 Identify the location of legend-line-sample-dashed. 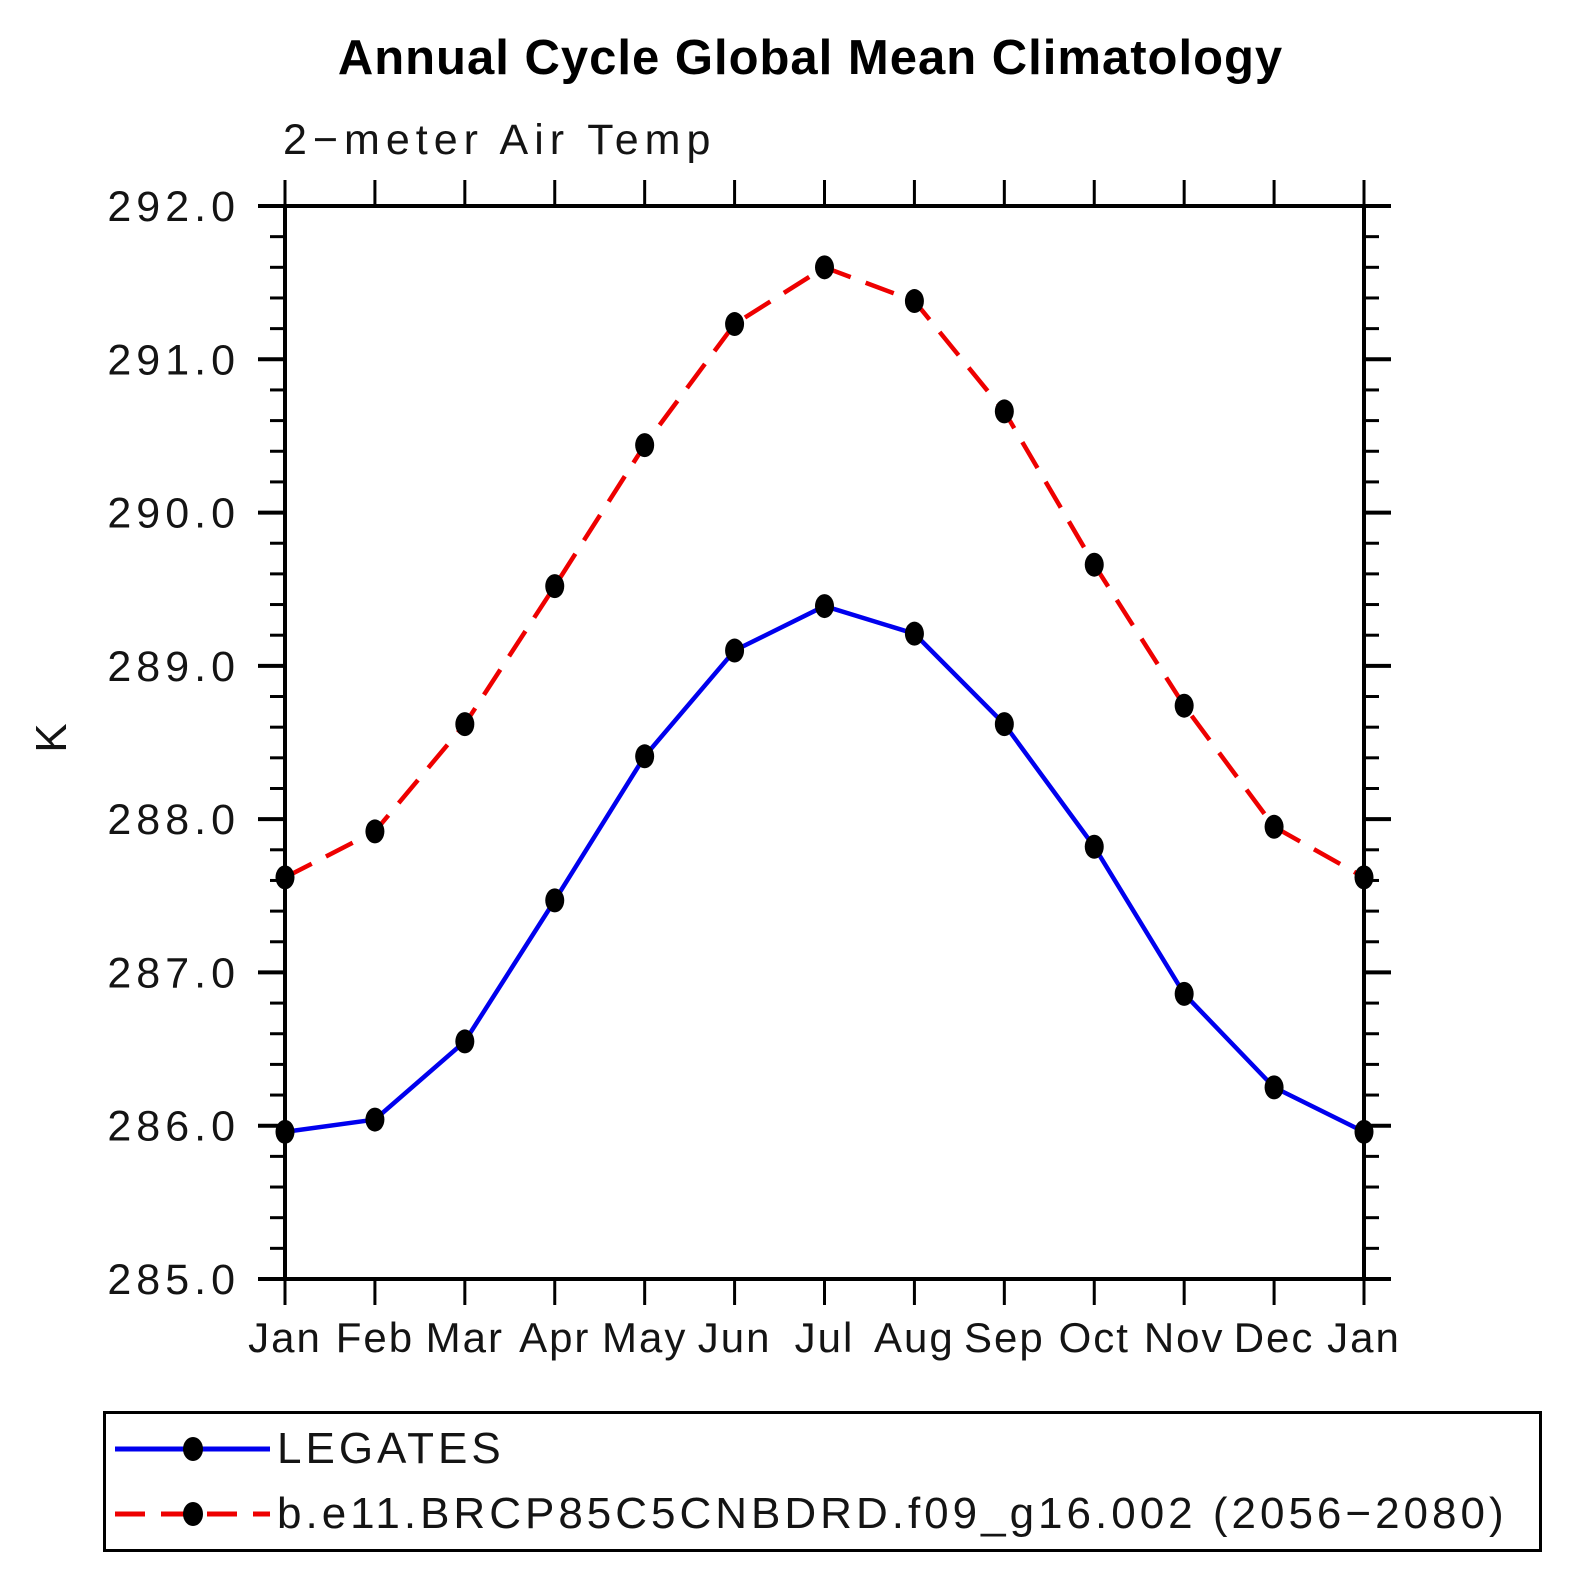
(192, 1514).